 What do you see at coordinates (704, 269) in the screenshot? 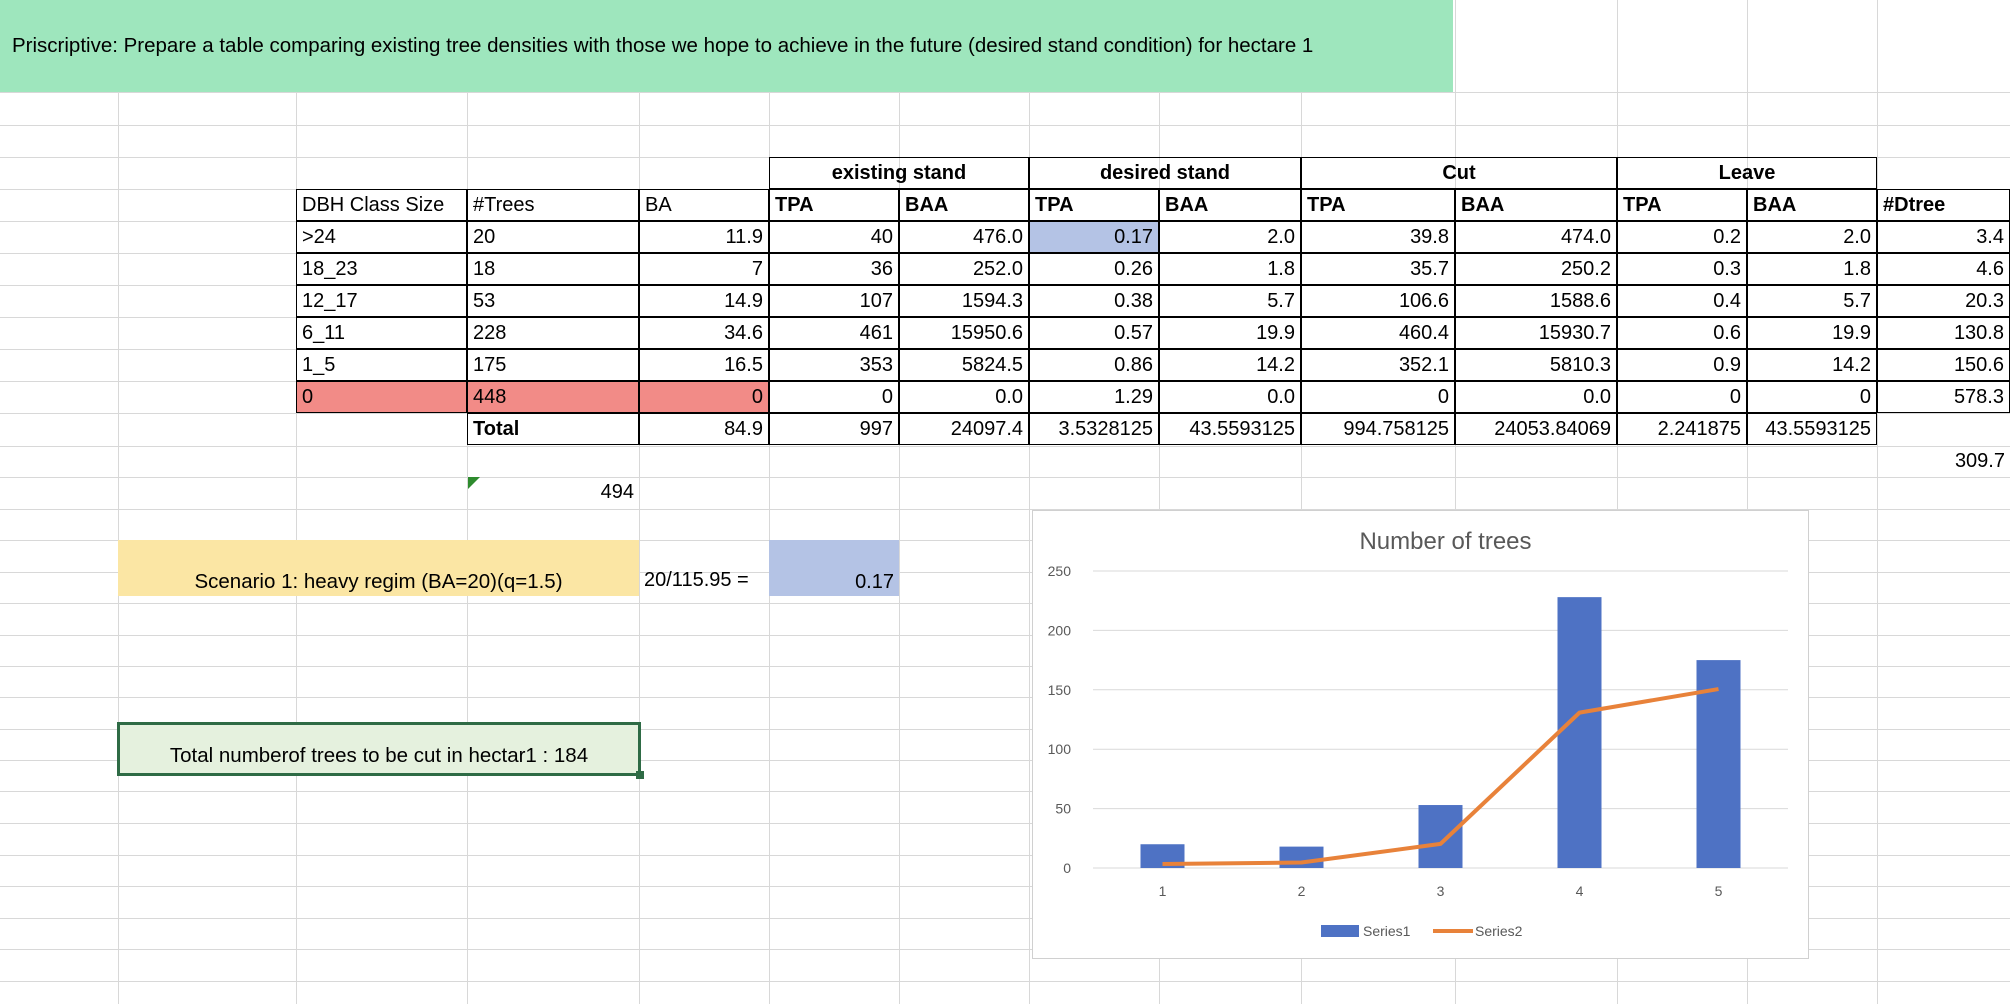
I see `table-cell: 7` at bounding box center [704, 269].